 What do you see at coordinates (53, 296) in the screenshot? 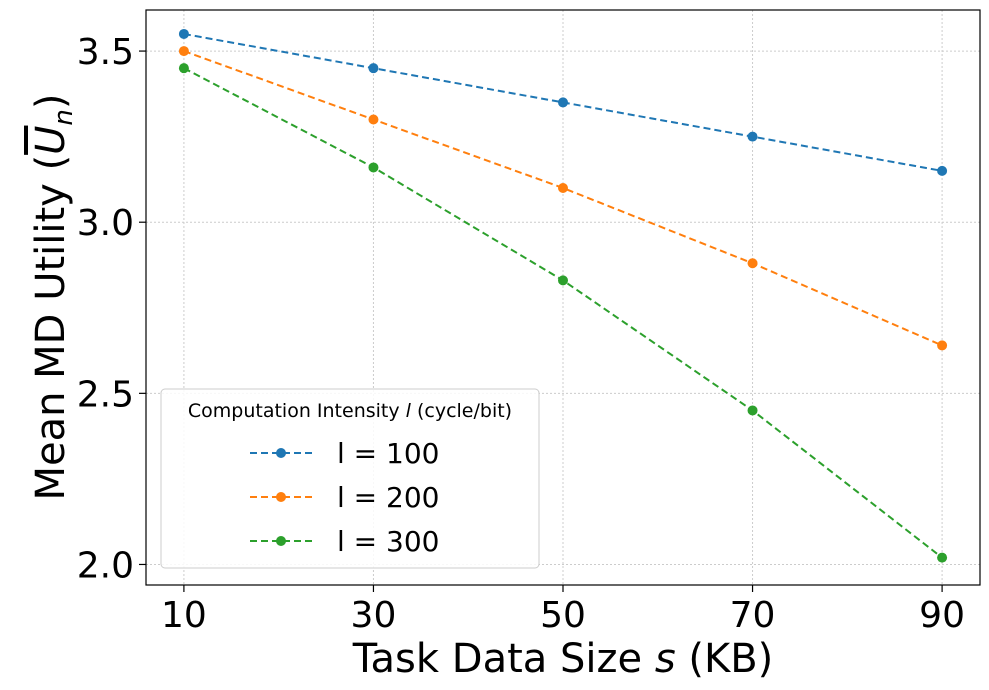
I see `y-axis-label: Mean MD Utility (Un)` at bounding box center [53, 296].